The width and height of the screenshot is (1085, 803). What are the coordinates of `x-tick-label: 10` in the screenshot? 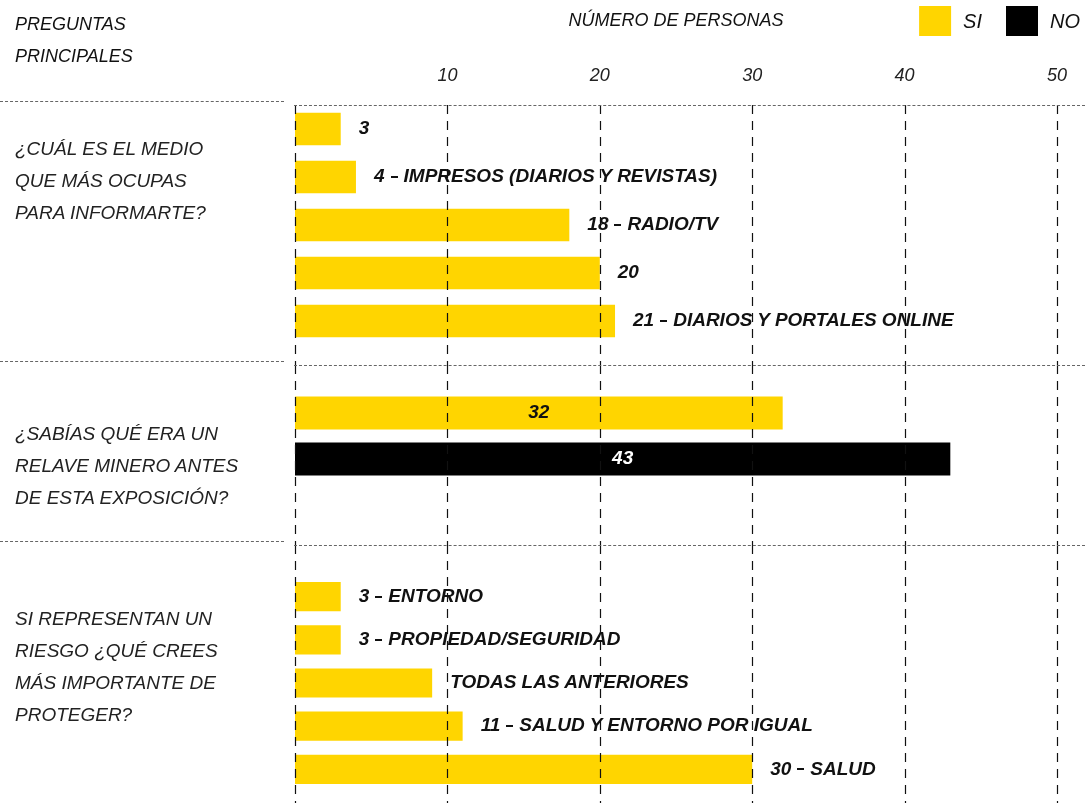 It's located at (447, 75).